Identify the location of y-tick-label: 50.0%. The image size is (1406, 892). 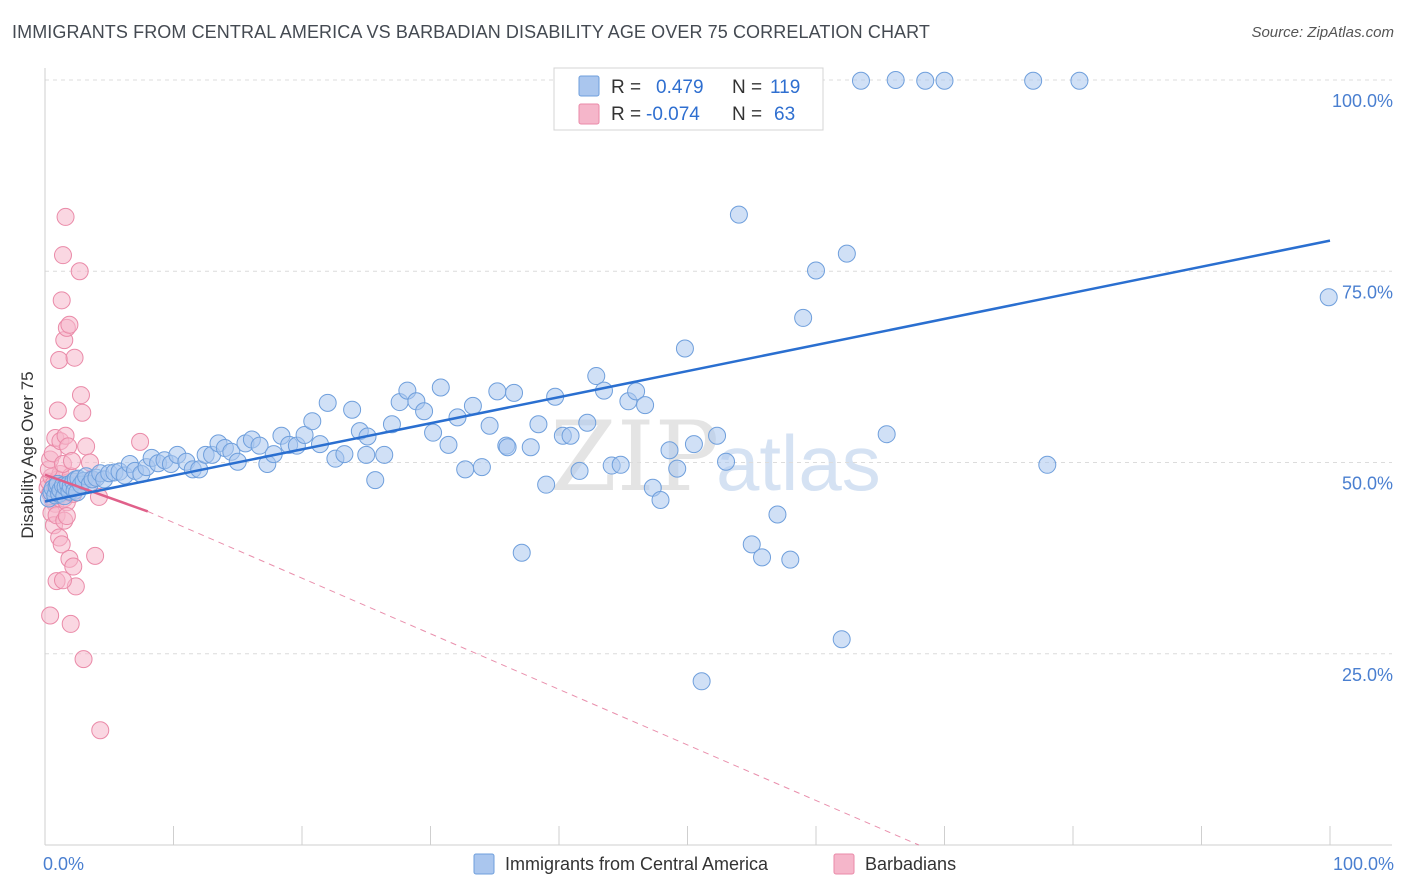
(1367, 484).